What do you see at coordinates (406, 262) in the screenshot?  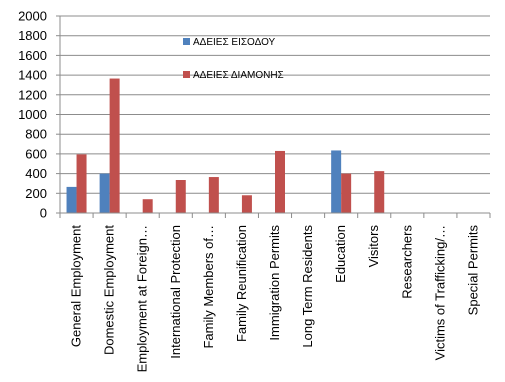 I see `x-tick-label: Researchers` at bounding box center [406, 262].